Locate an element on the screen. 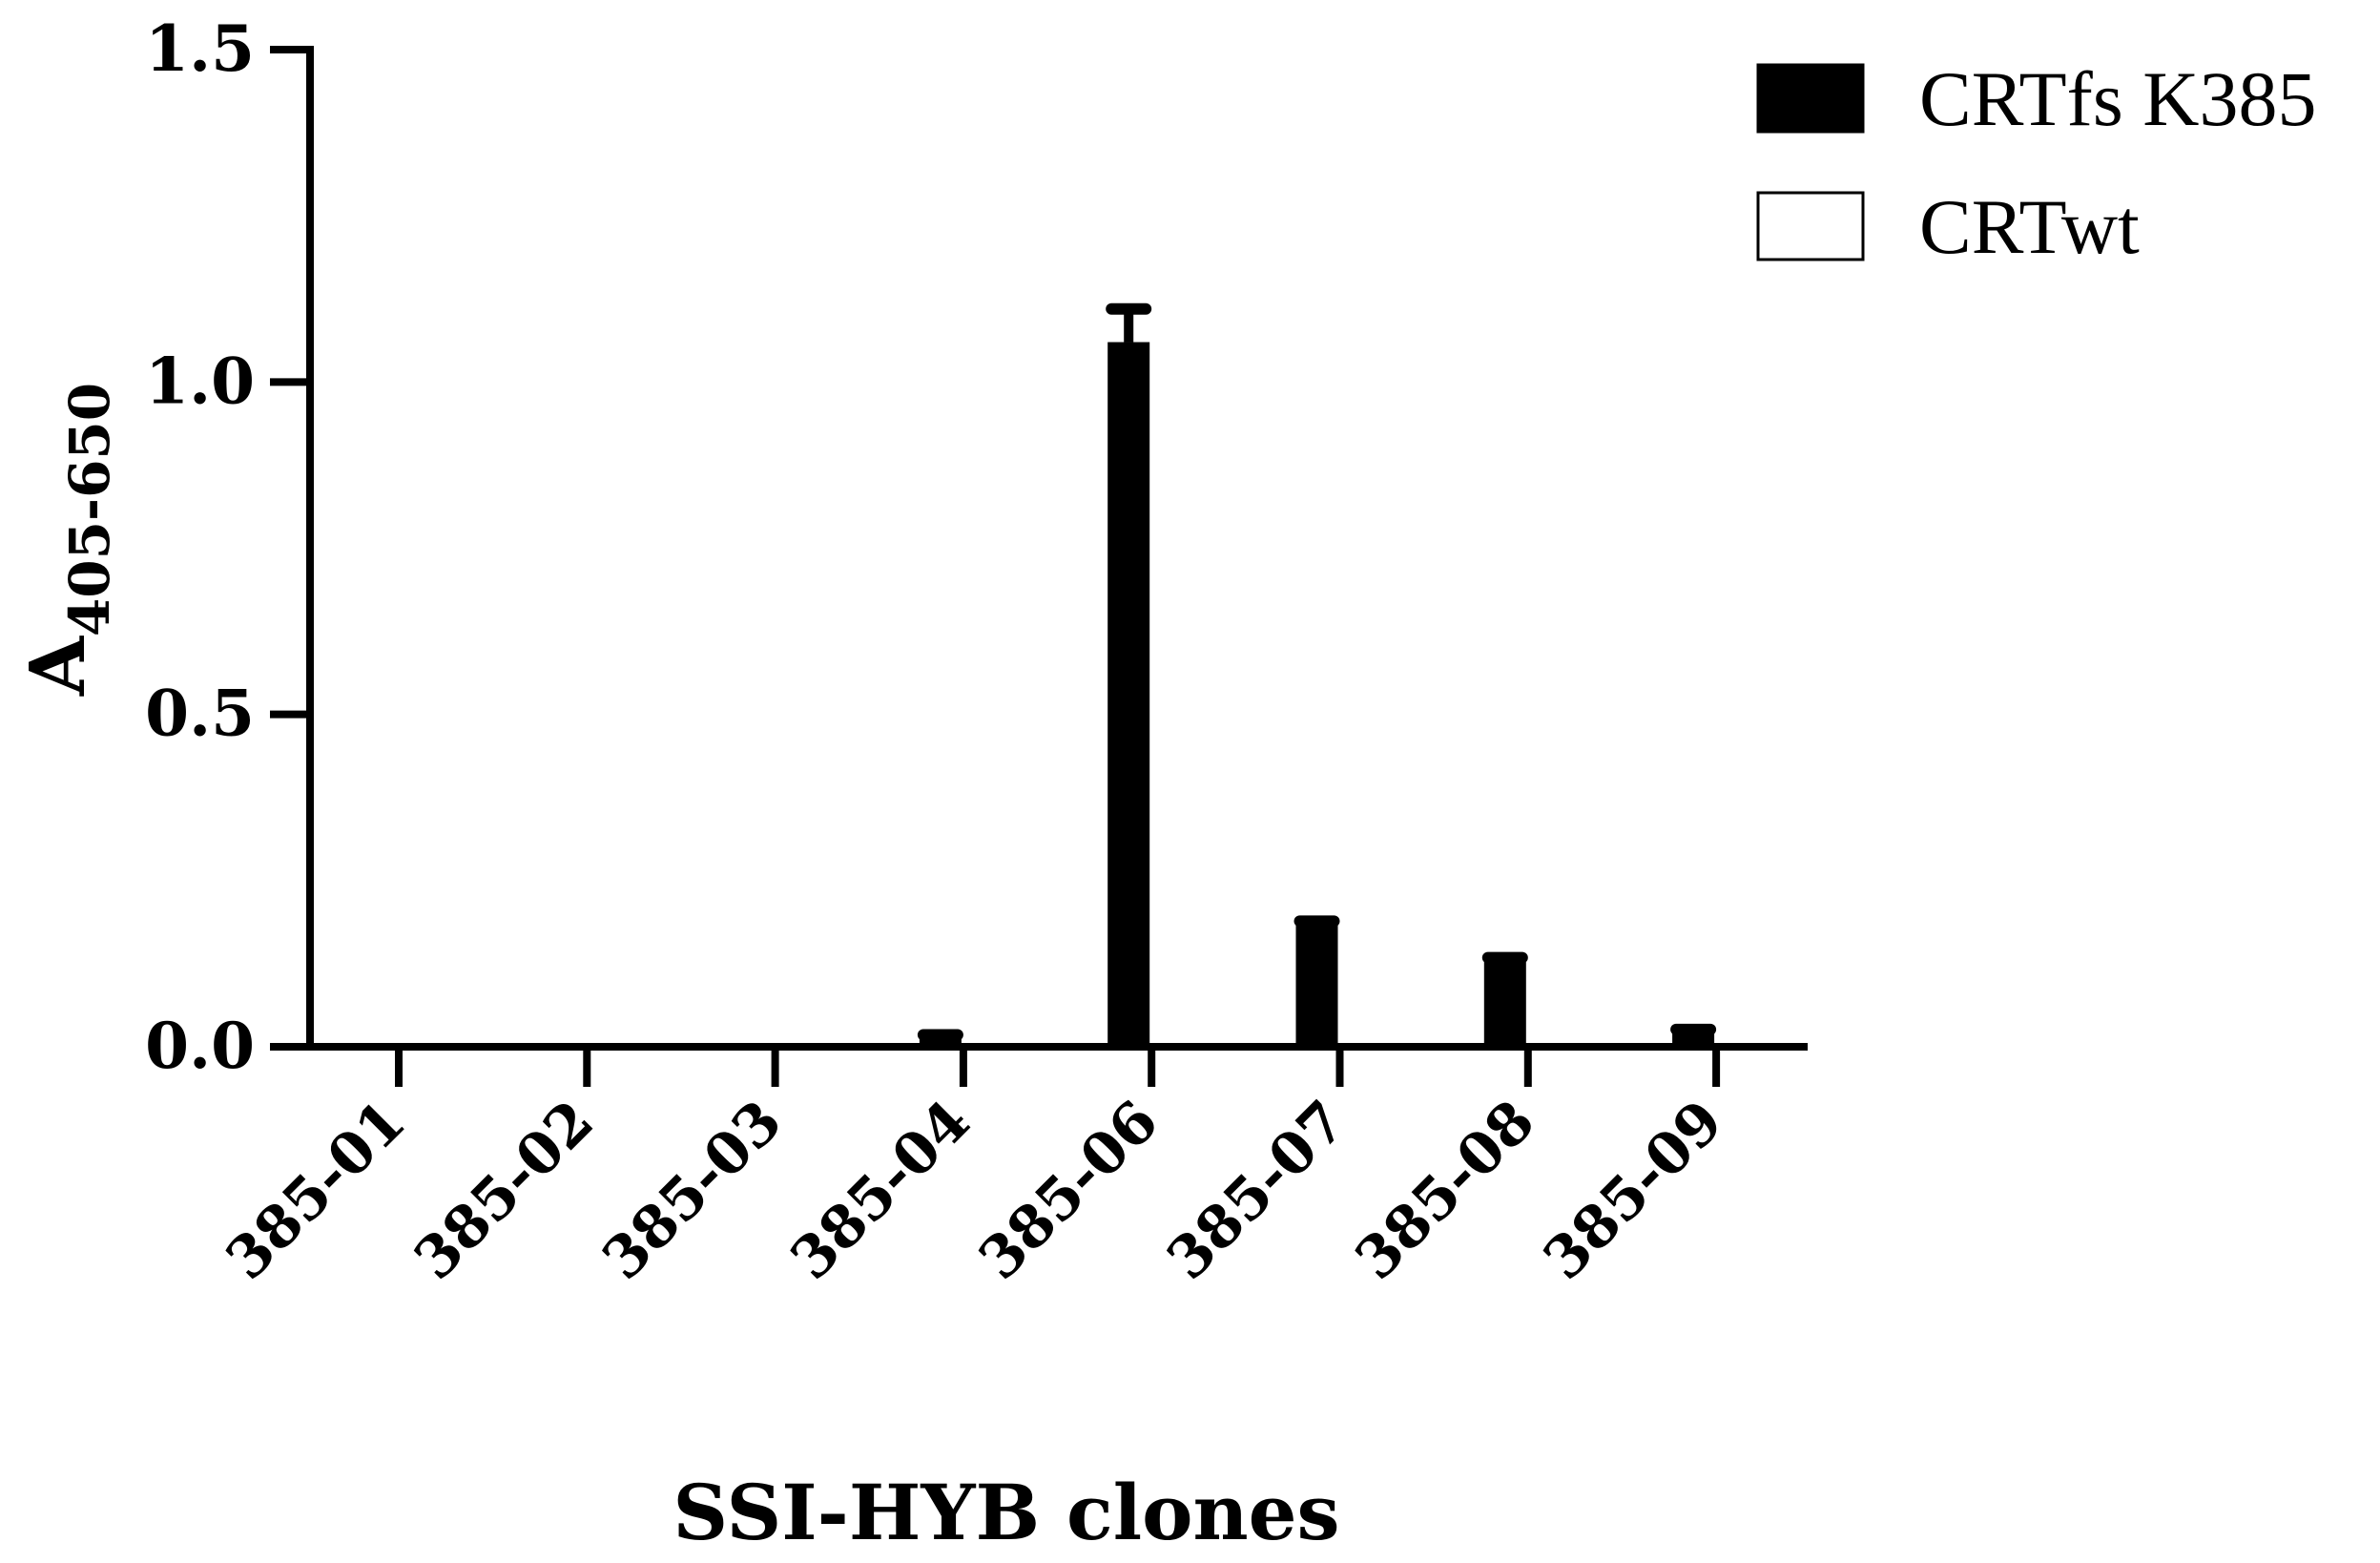 The image size is (2380, 1563). legend-swatch-crtfs-k385 is located at coordinates (1810, 98).